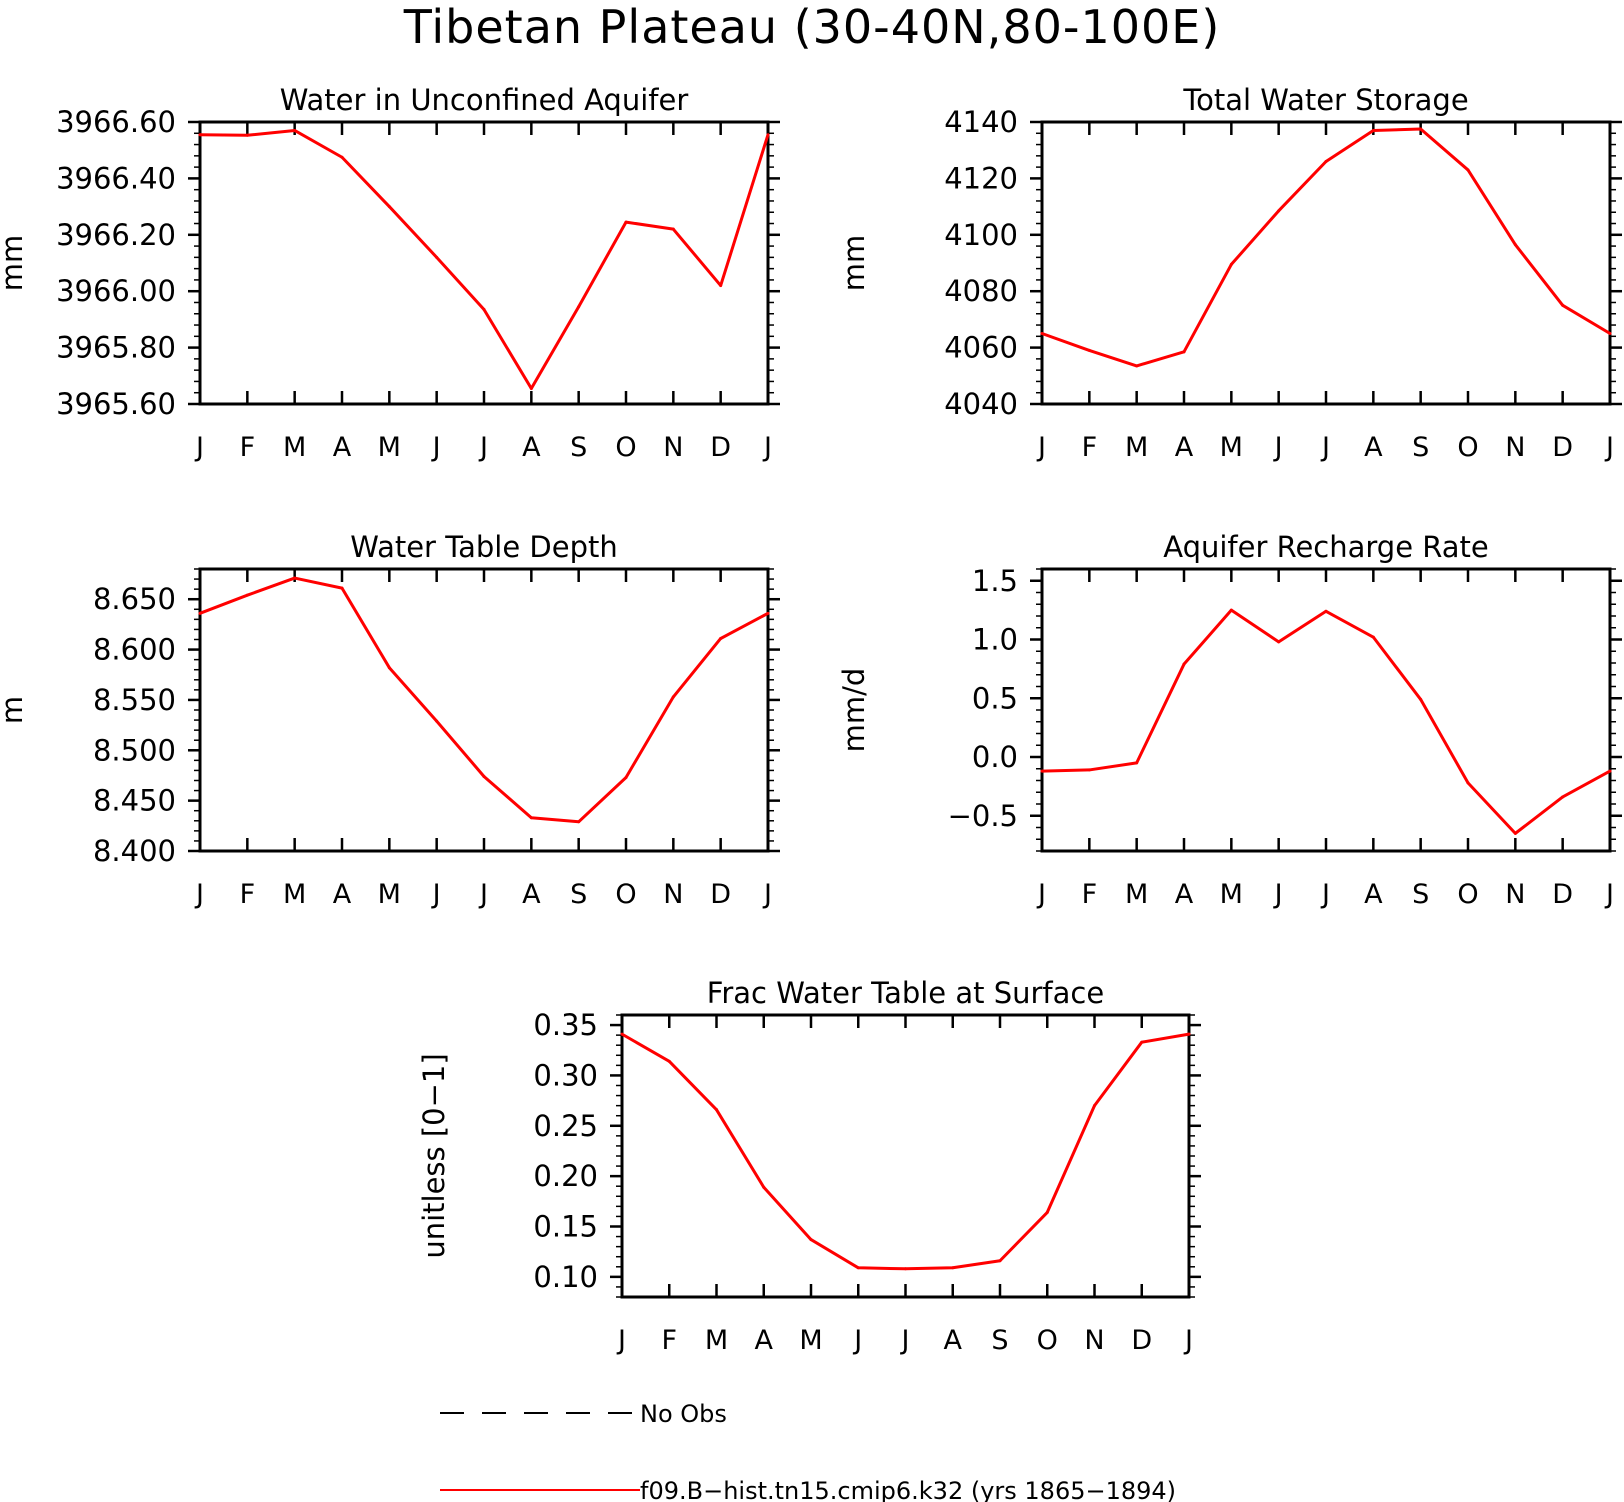 This screenshot has width=1624, height=1502. What do you see at coordinates (565, 1176) in the screenshot?
I see `y-tick-label: 0.20` at bounding box center [565, 1176].